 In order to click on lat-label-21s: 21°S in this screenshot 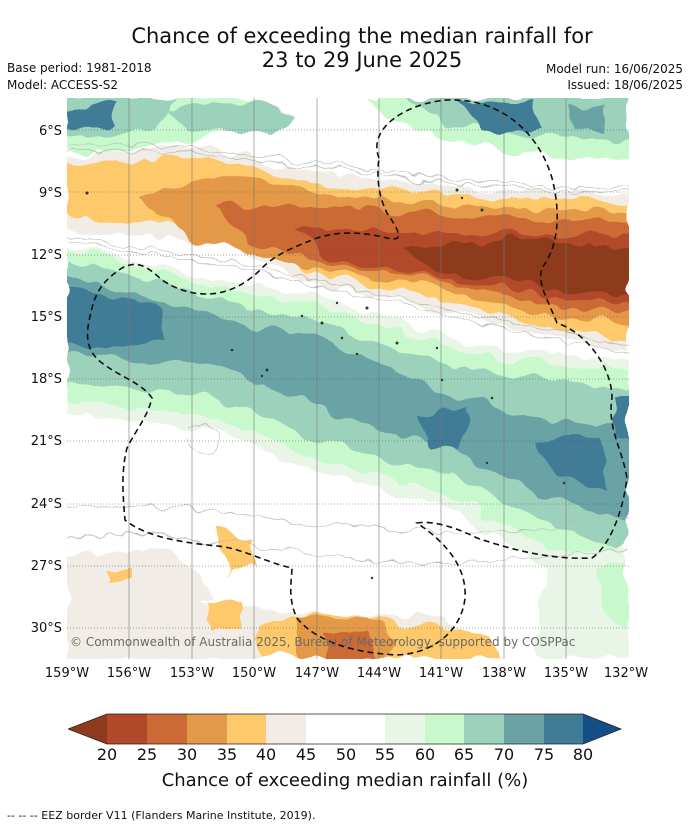, I will do `click(46, 441)`.